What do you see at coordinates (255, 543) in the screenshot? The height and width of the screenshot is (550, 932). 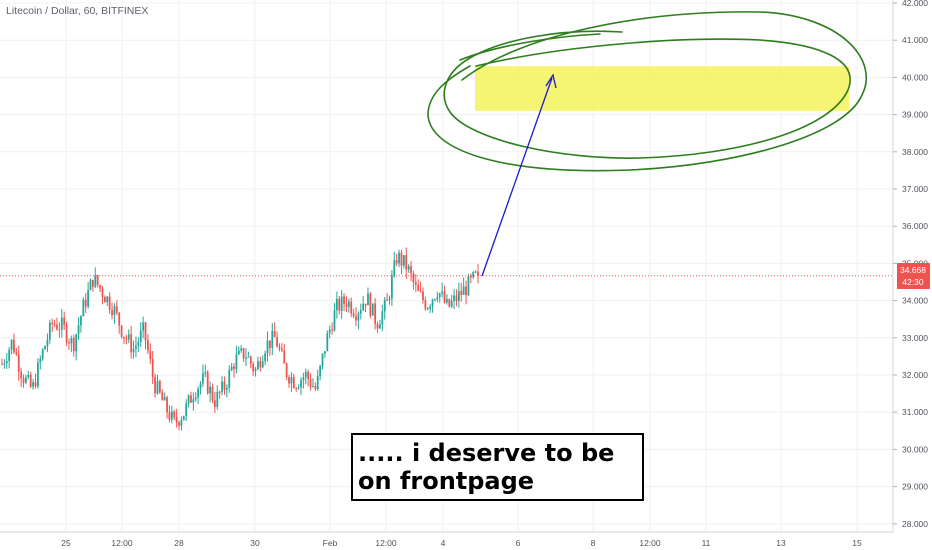 I see `time-tick-label: 30` at bounding box center [255, 543].